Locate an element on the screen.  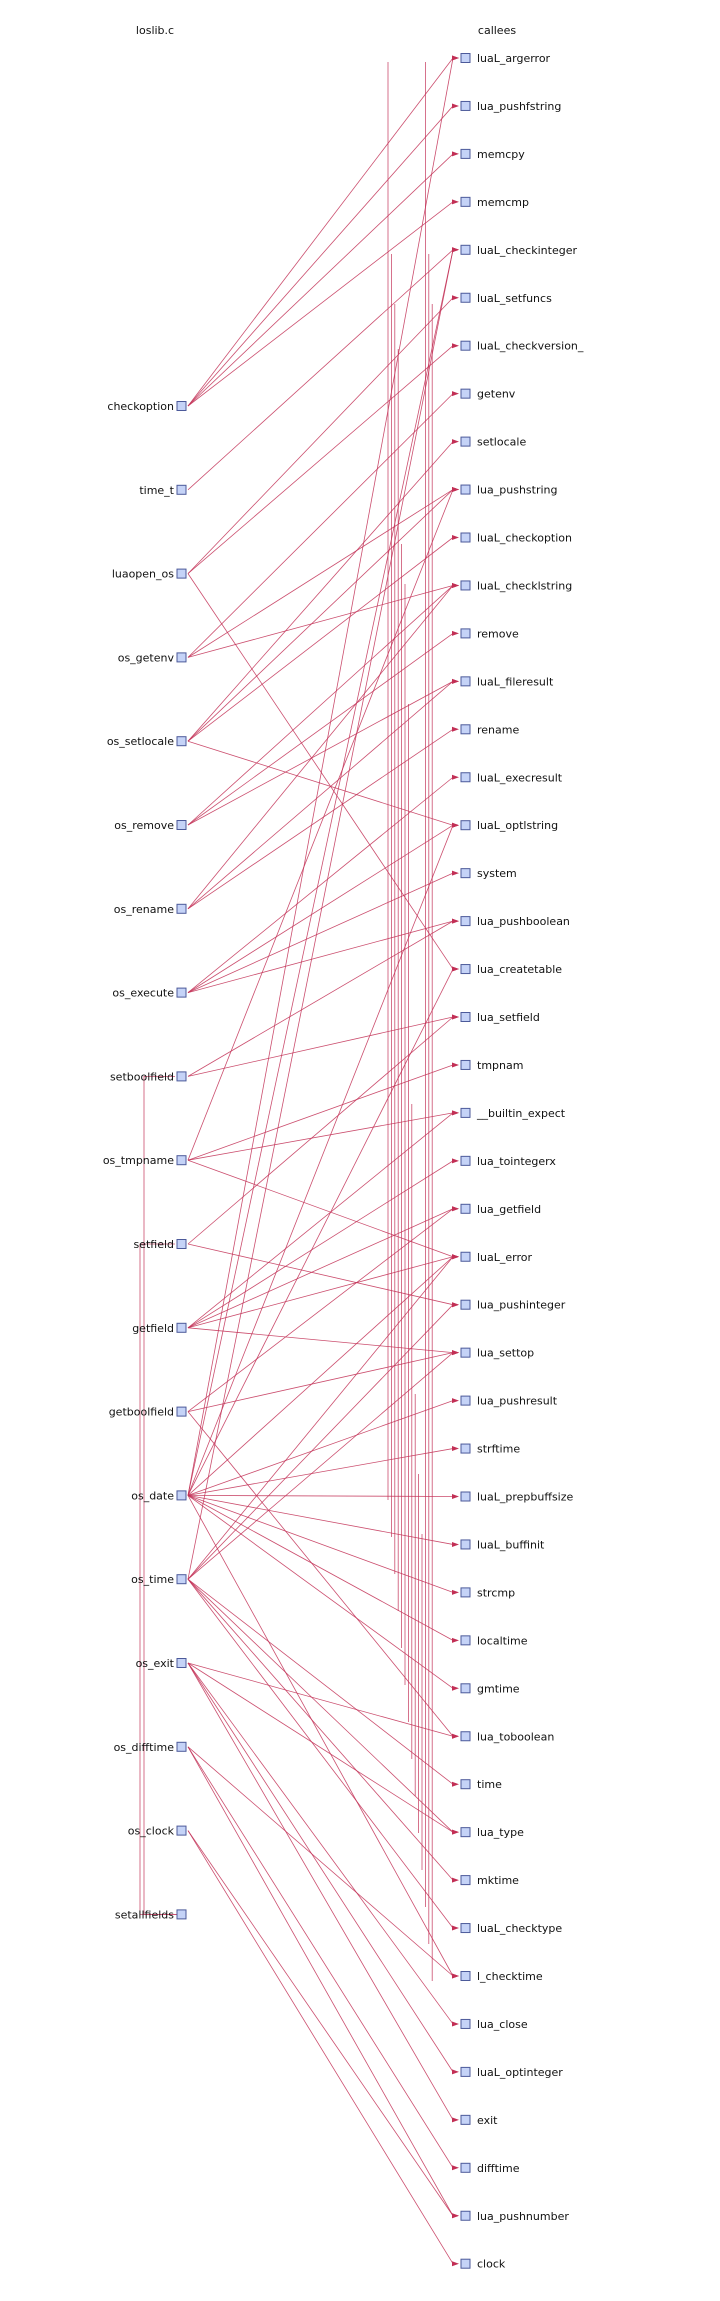
callee-node-setlocale: setlocale is located at coordinates (493, 442).